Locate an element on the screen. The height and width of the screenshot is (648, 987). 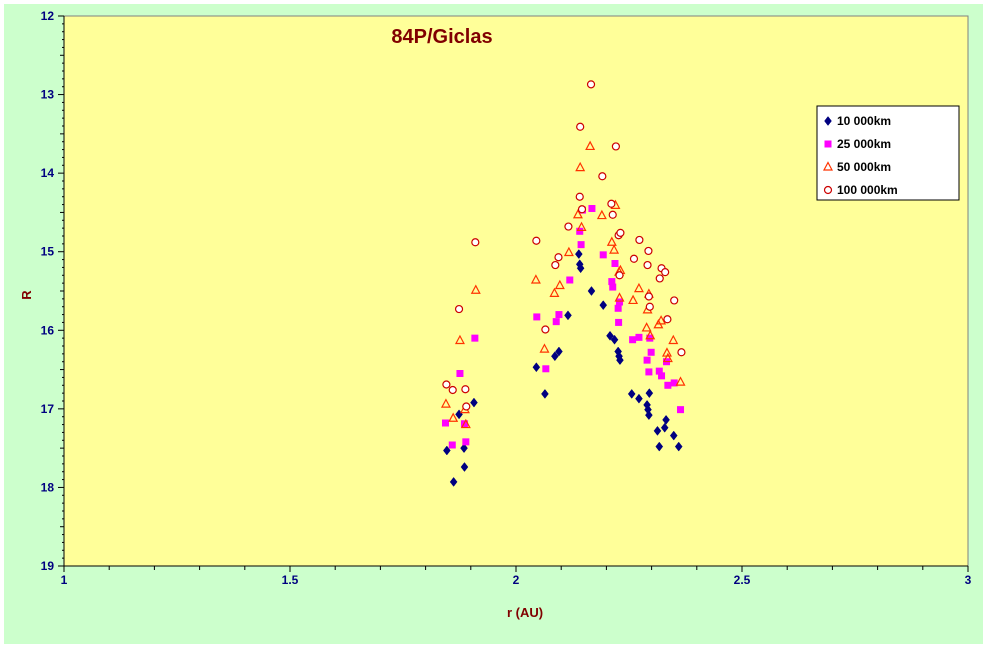
y-tick-label: 12 is located at coordinates (48, 16).